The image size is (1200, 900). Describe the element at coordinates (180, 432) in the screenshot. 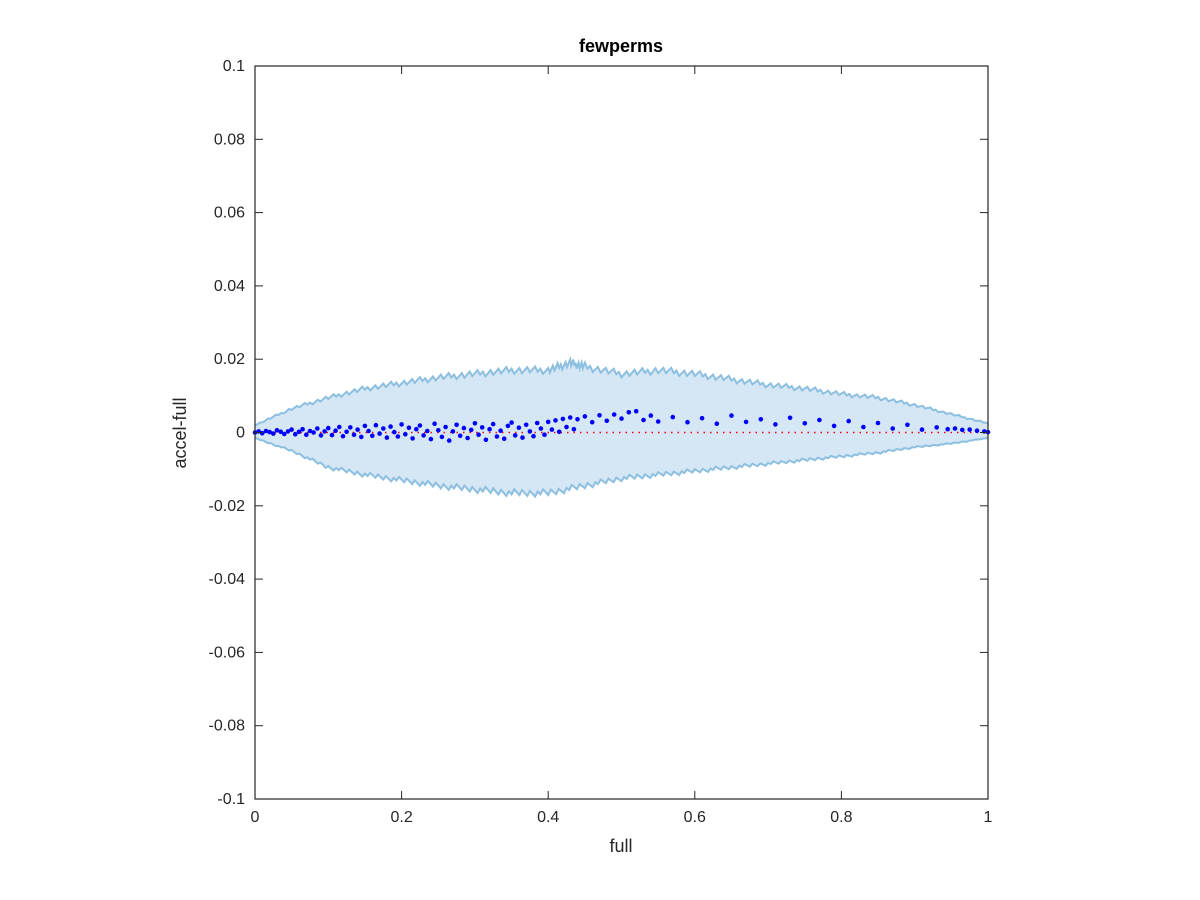

I see `y-axis-label: accel-full` at that location.